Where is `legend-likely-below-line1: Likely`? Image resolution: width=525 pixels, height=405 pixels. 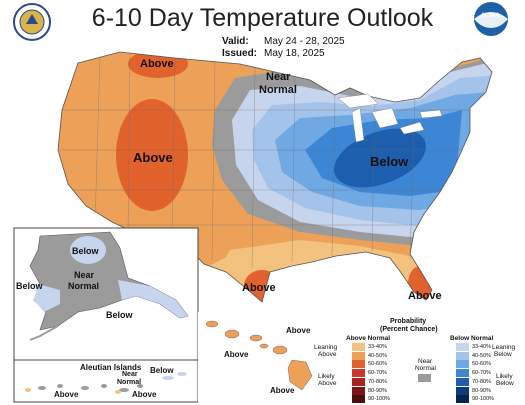
legend-likely-below-line1: Likely is located at coordinates (504, 376).